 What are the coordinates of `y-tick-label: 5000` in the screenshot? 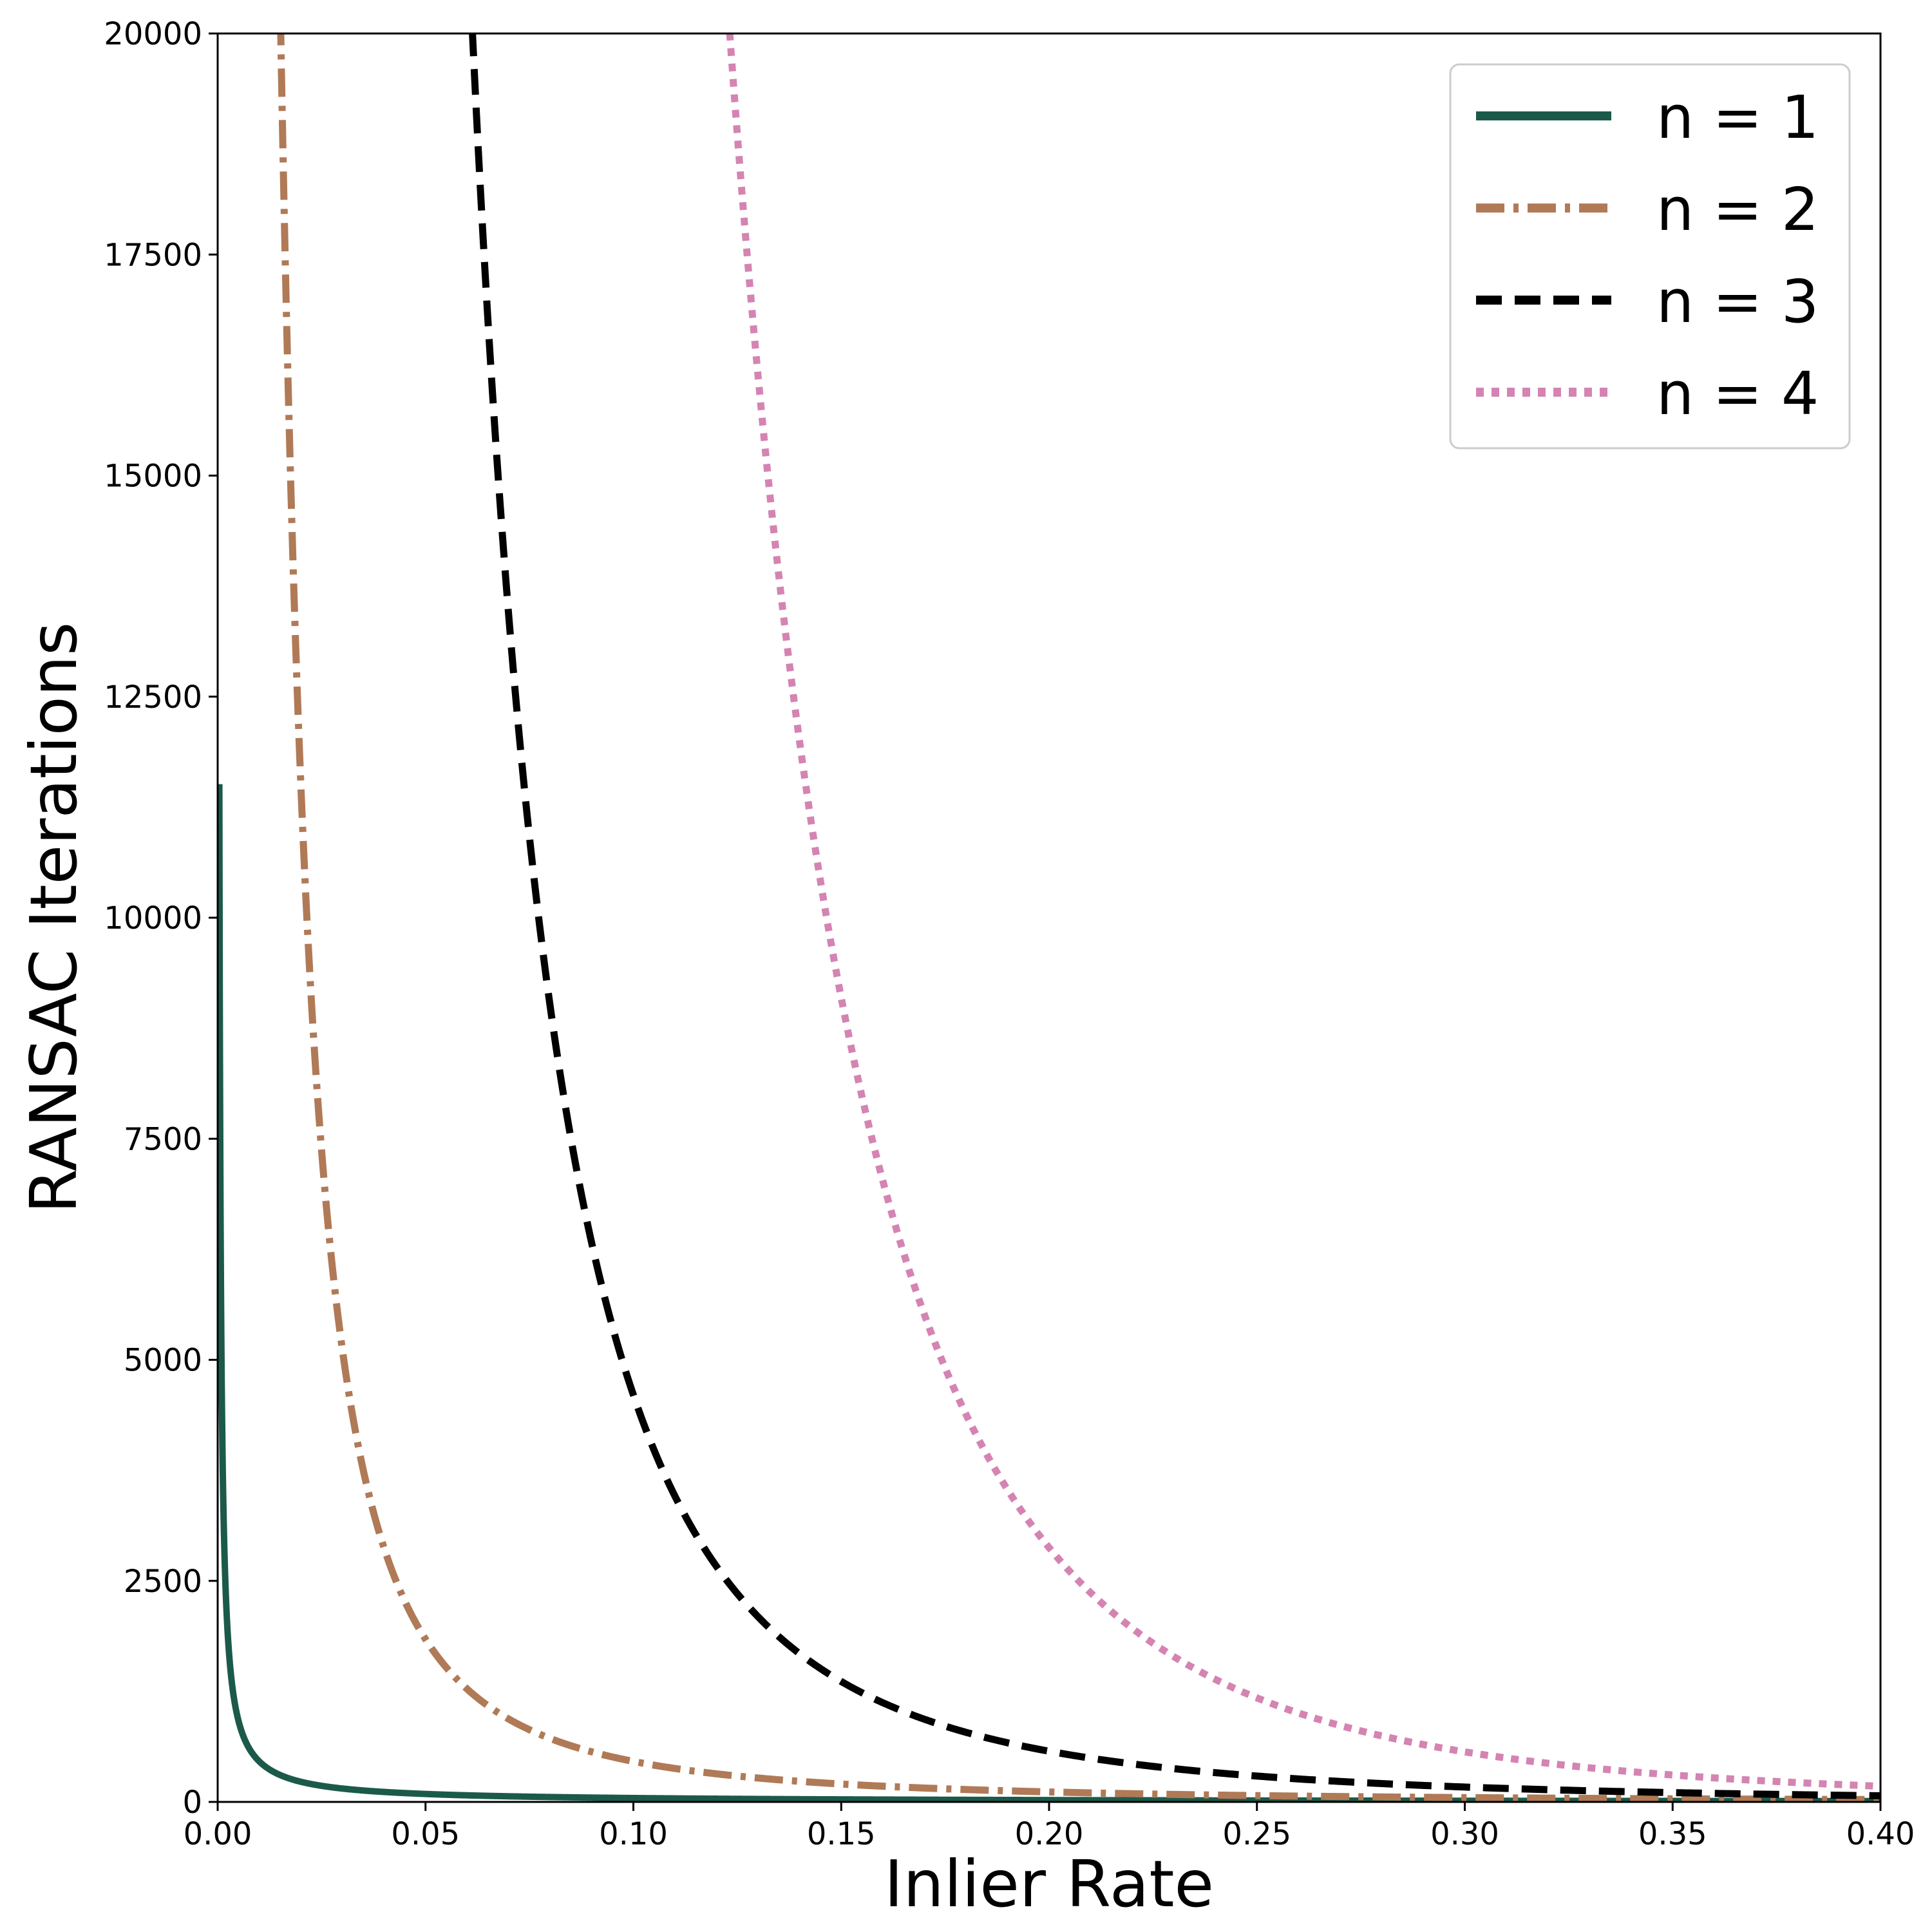 It's located at (163, 1361).